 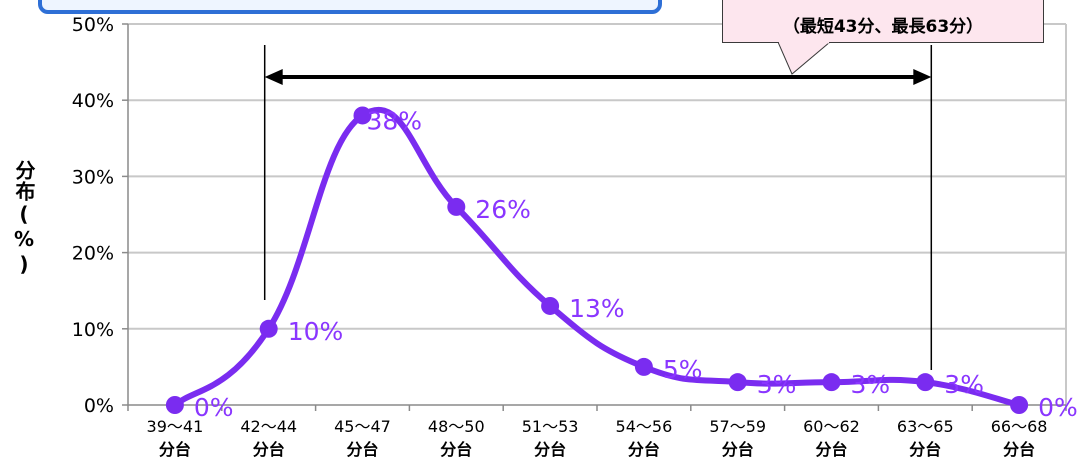 I want to click on y-tick-label: 0%, so click(x=99, y=406).